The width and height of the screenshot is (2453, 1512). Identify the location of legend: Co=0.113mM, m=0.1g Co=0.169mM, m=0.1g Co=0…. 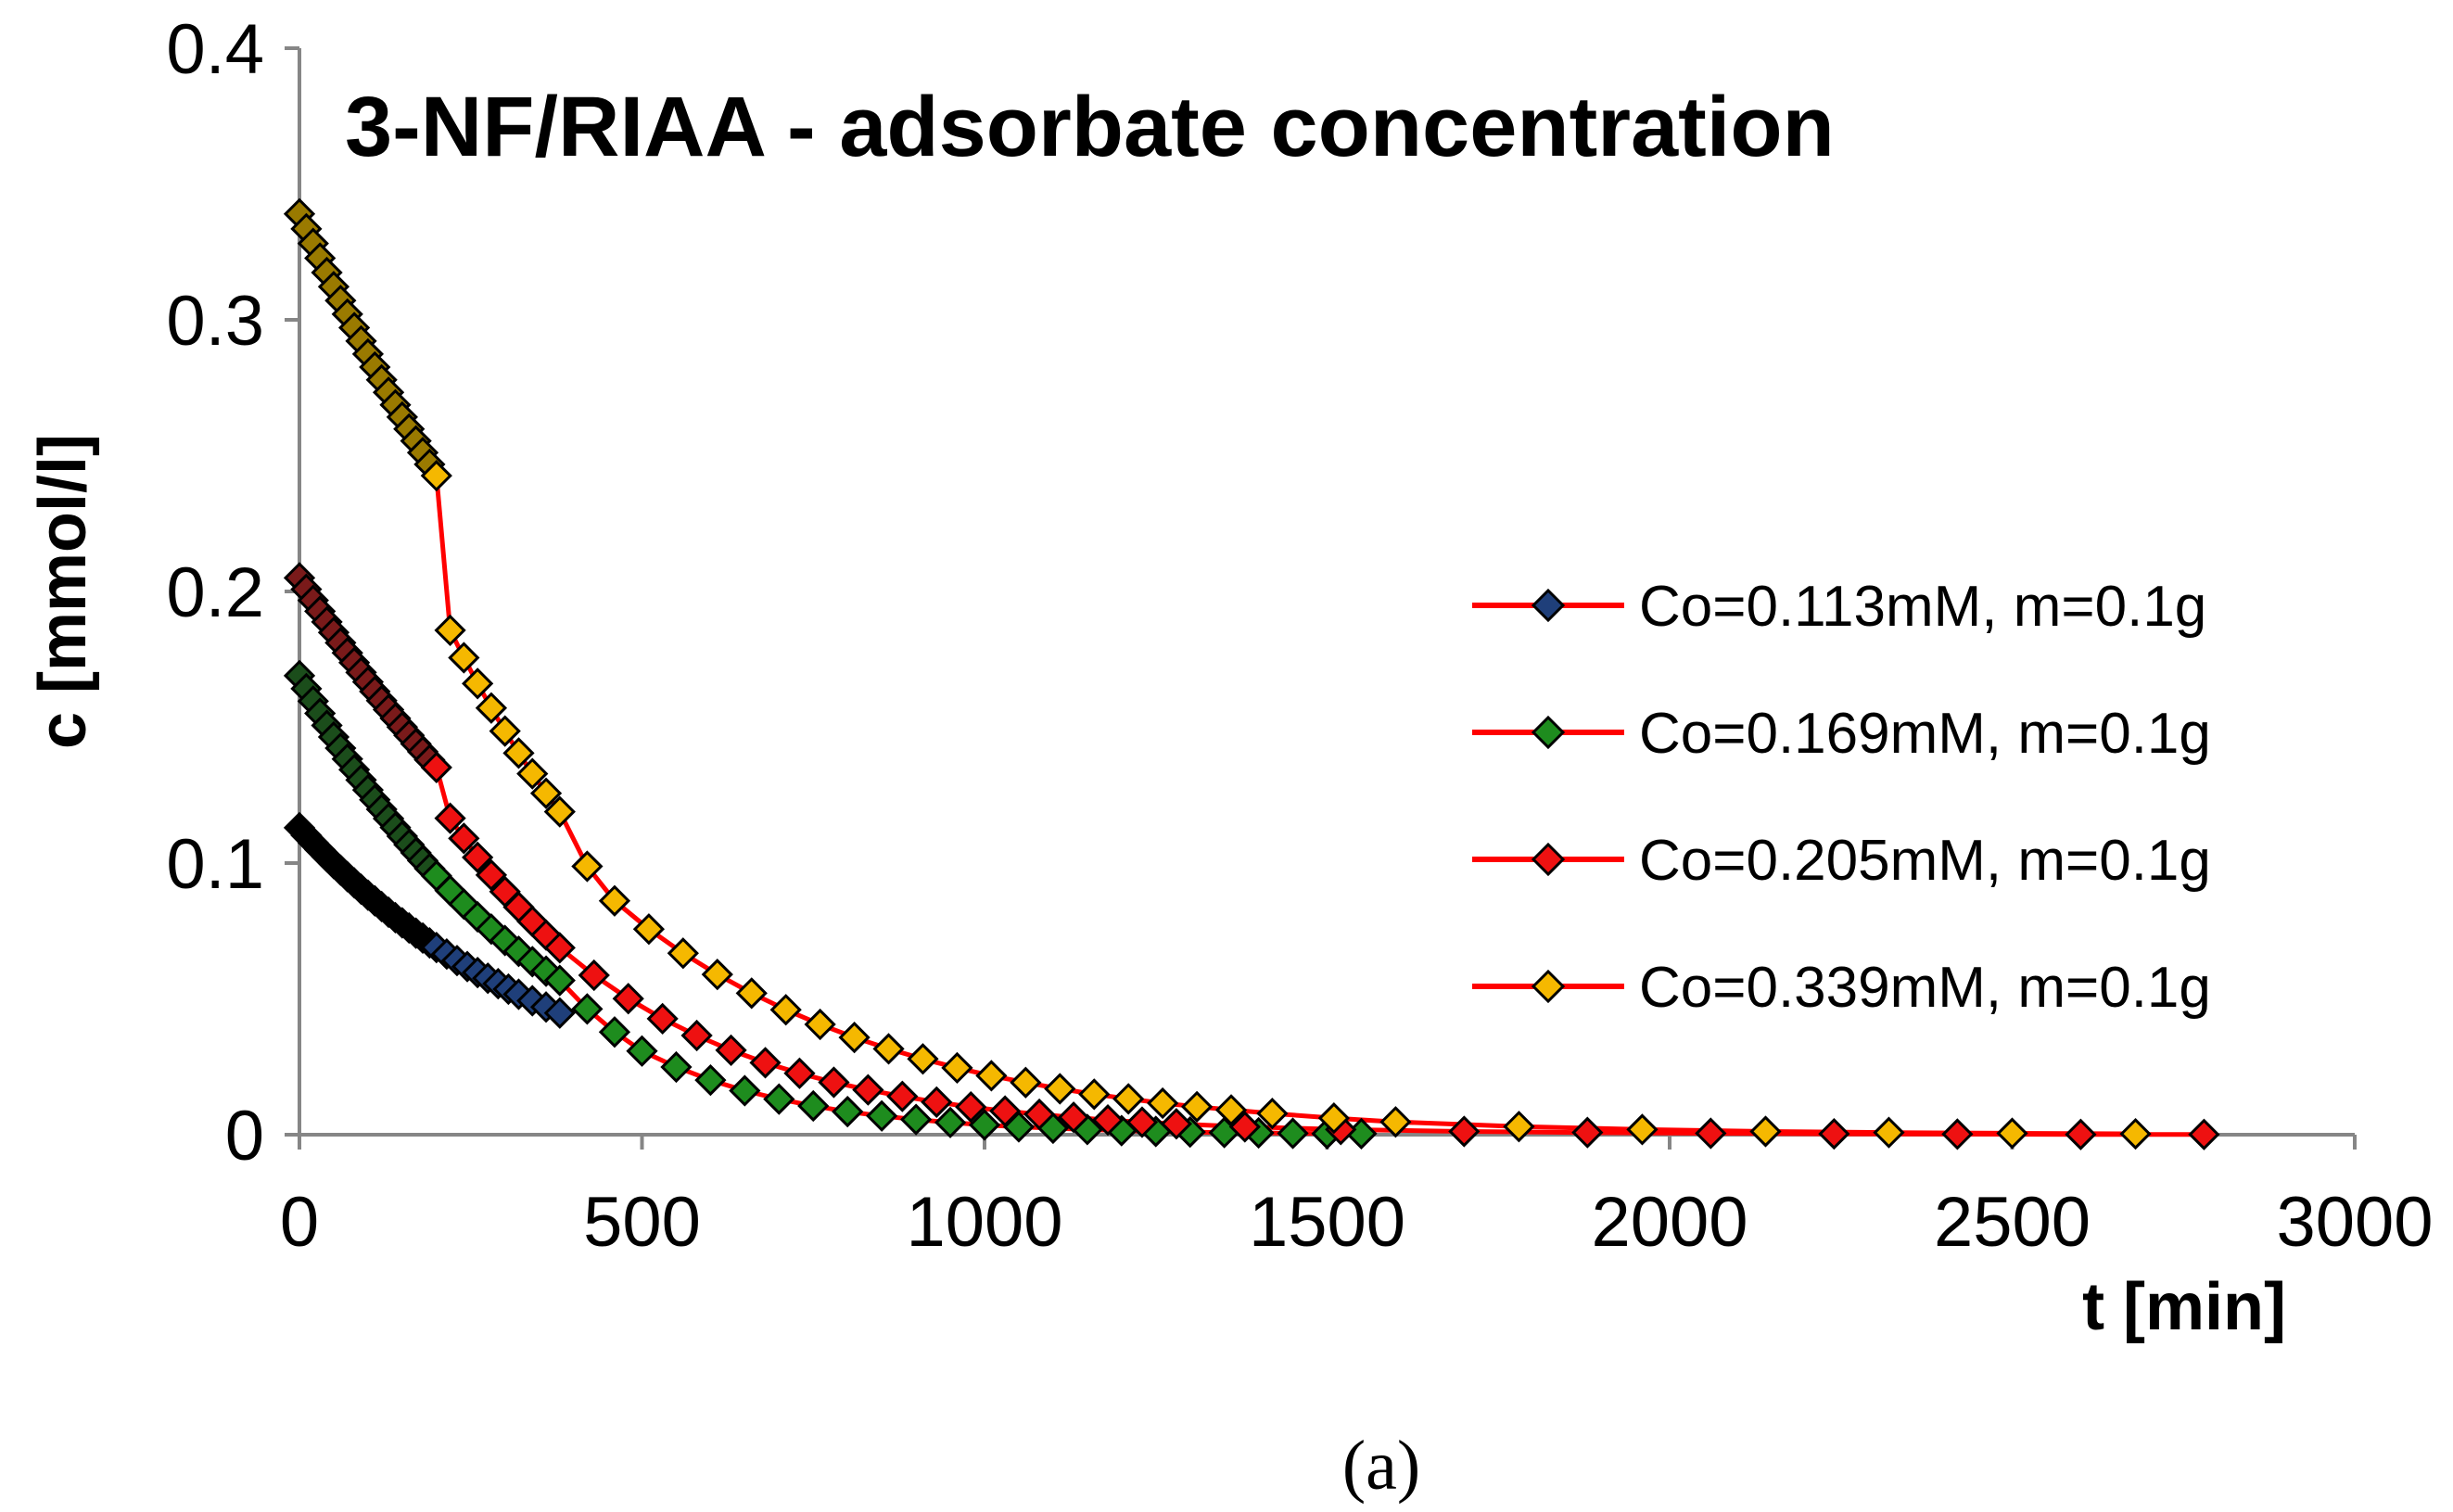
(1841, 797).